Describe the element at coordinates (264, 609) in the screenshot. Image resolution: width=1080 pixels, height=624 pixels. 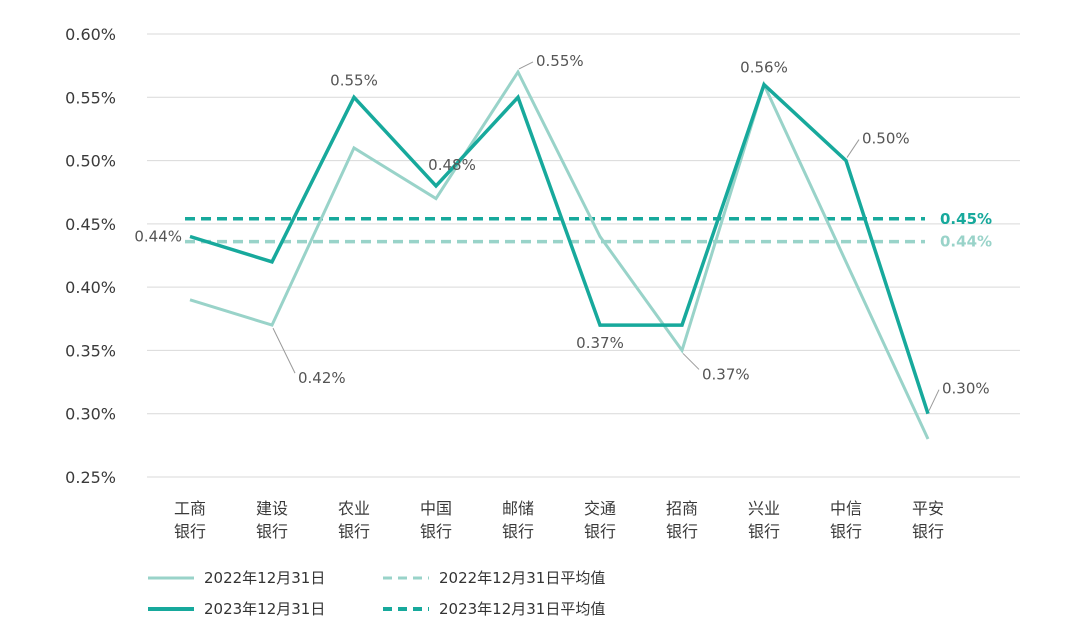
I see `legend-label: 2023年12月31日` at that location.